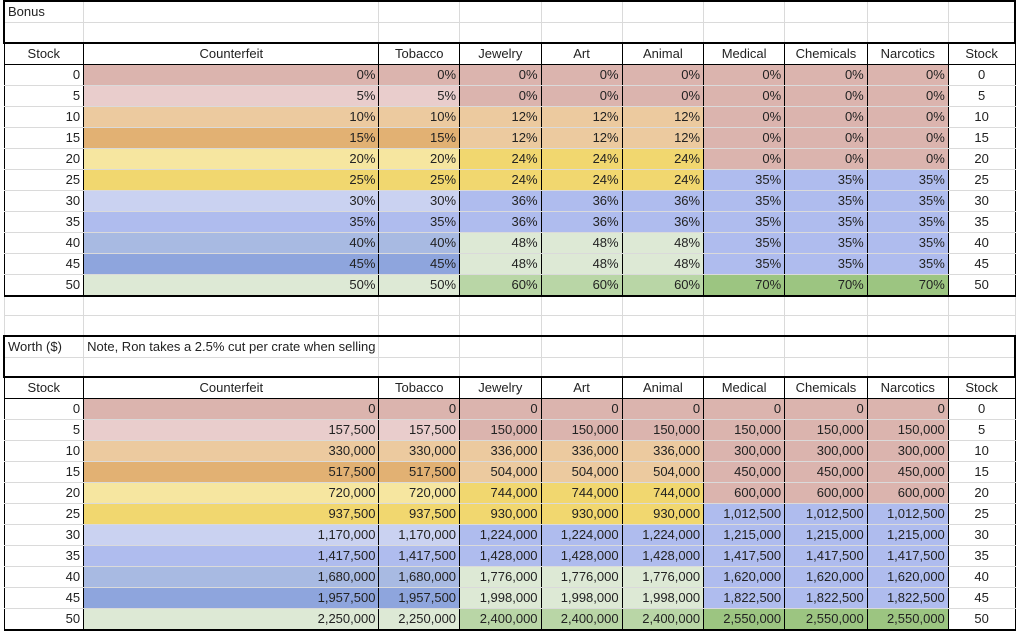  What do you see at coordinates (231, 472) in the screenshot?
I see `value-cell-counterfeit: 517,500` at bounding box center [231, 472].